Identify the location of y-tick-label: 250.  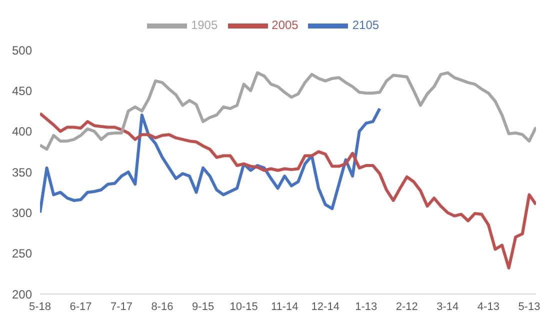
(22, 253).